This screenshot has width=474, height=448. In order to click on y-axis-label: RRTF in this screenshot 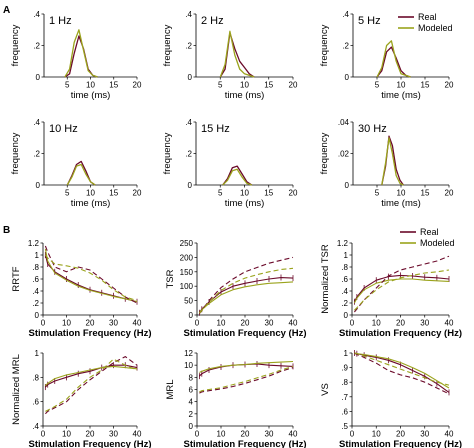, I will do `click(16, 278)`.